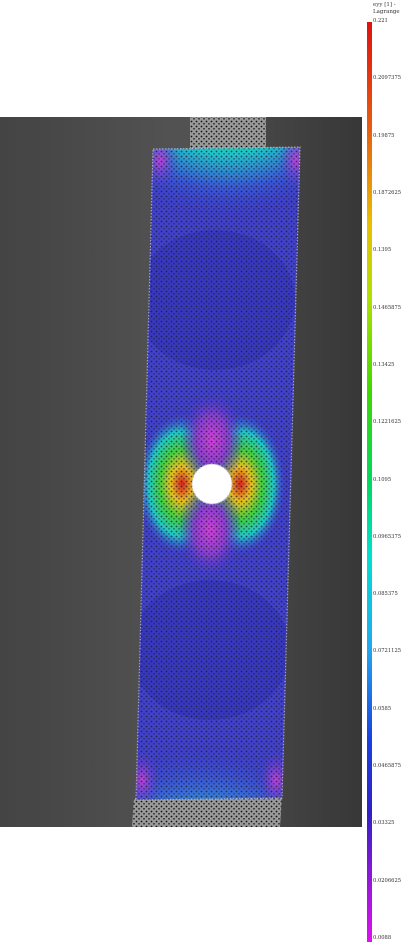  What do you see at coordinates (387, 651) in the screenshot?
I see `colorbar-tick-label: 0.0721125` at bounding box center [387, 651].